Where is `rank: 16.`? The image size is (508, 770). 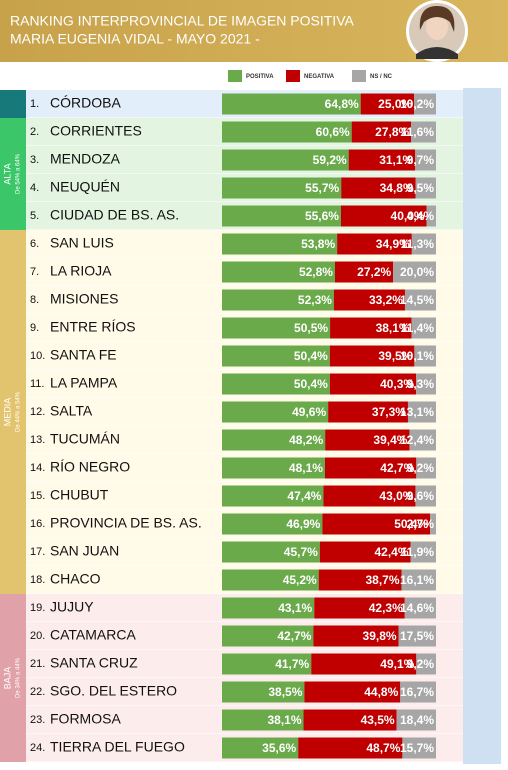 rank: 16. is located at coordinates (37, 524).